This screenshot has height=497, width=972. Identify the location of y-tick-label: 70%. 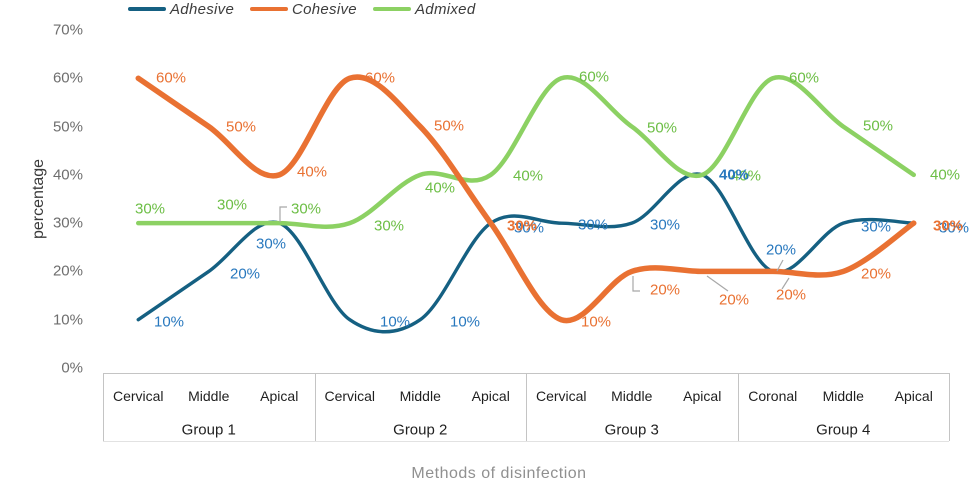
(67, 30).